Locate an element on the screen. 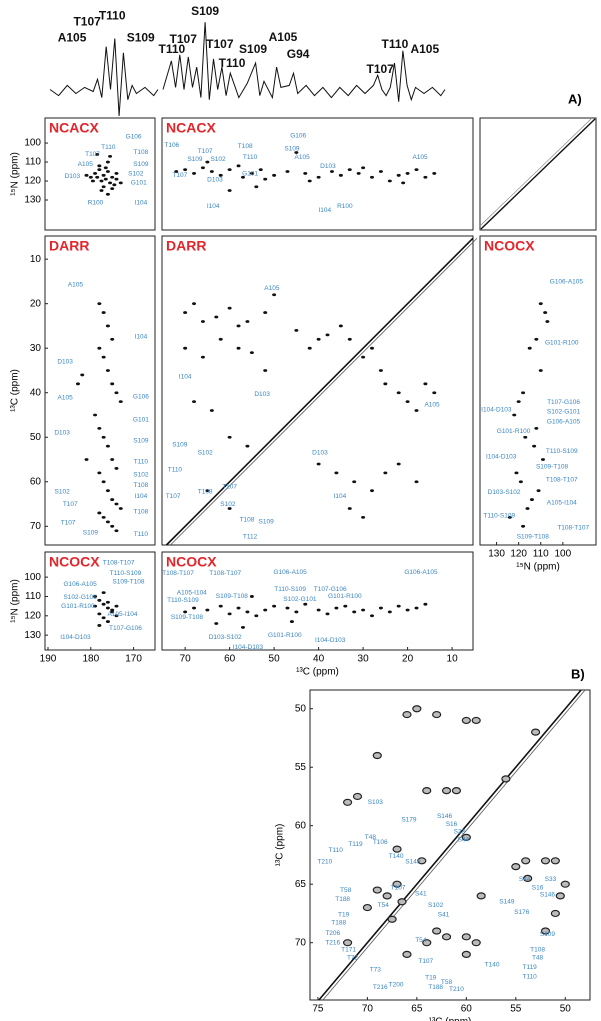 Image resolution: width=601 pixels, height=1021 pixels. x-tick-label: 190 is located at coordinates (48, 659).